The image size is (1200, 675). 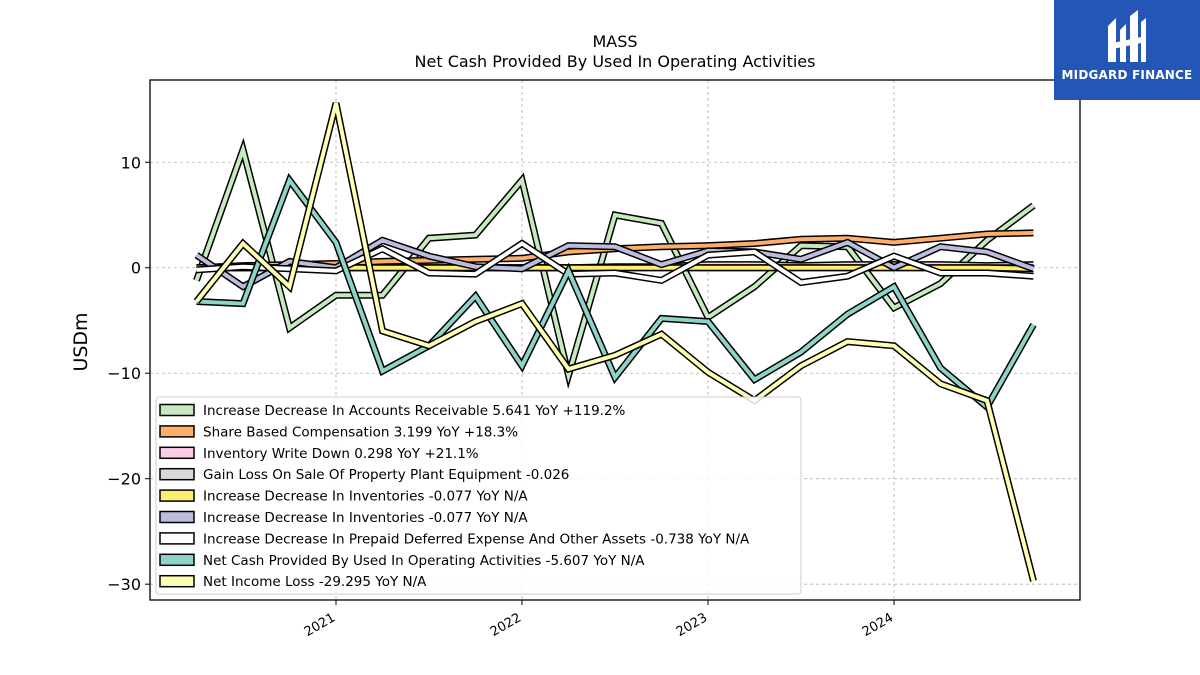 I want to click on y-tick-label: −10, so click(x=124, y=373).